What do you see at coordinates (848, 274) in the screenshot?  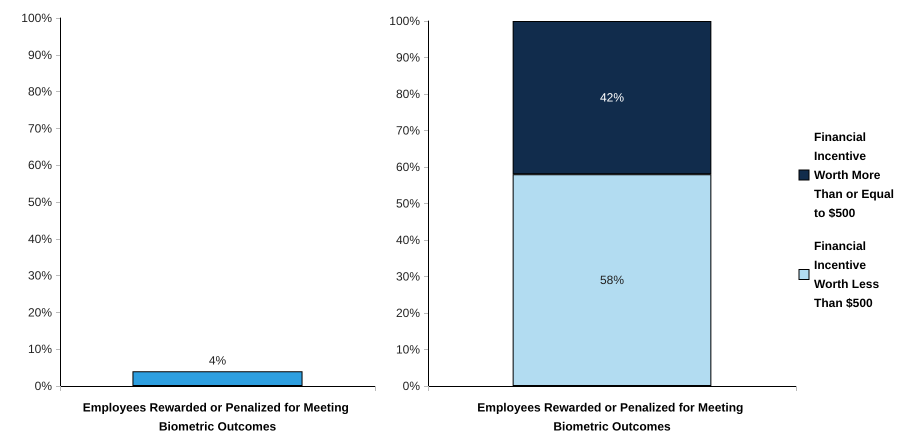 I see `legend-label: Financial Incentive Worth Less Than $500` at bounding box center [848, 274].